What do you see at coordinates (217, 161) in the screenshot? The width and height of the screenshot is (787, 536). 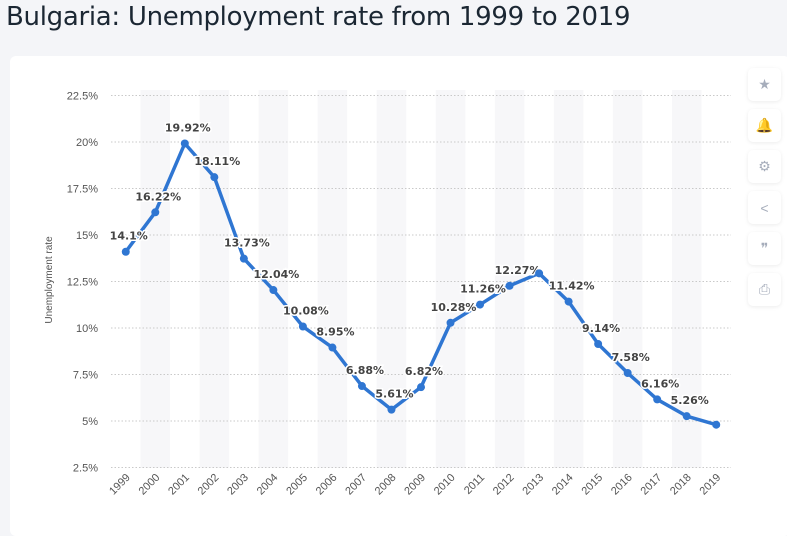 I see `data-label: 18.11%` at bounding box center [217, 161].